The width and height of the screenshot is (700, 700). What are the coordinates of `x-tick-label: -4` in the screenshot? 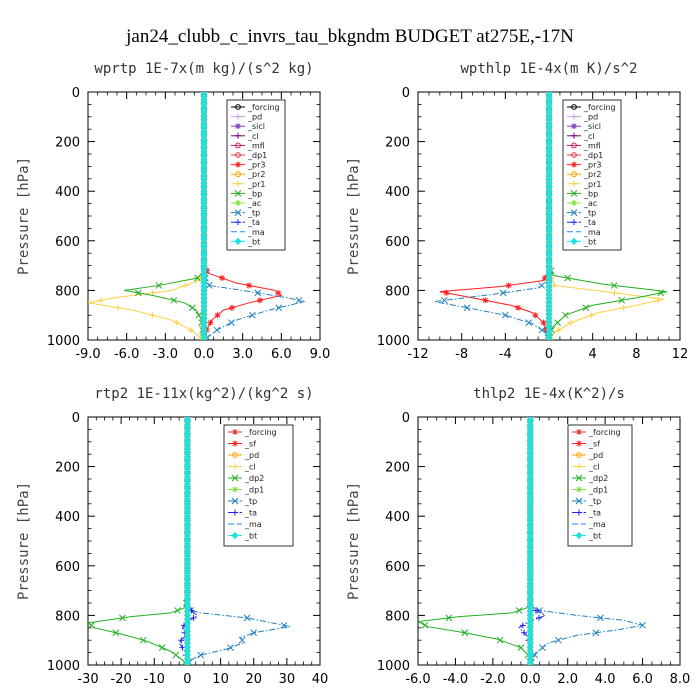 It's located at (505, 354).